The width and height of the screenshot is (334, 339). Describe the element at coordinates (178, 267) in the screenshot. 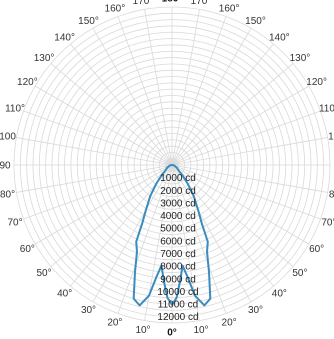

I see `radial-tick-label: 8000 cd` at that location.